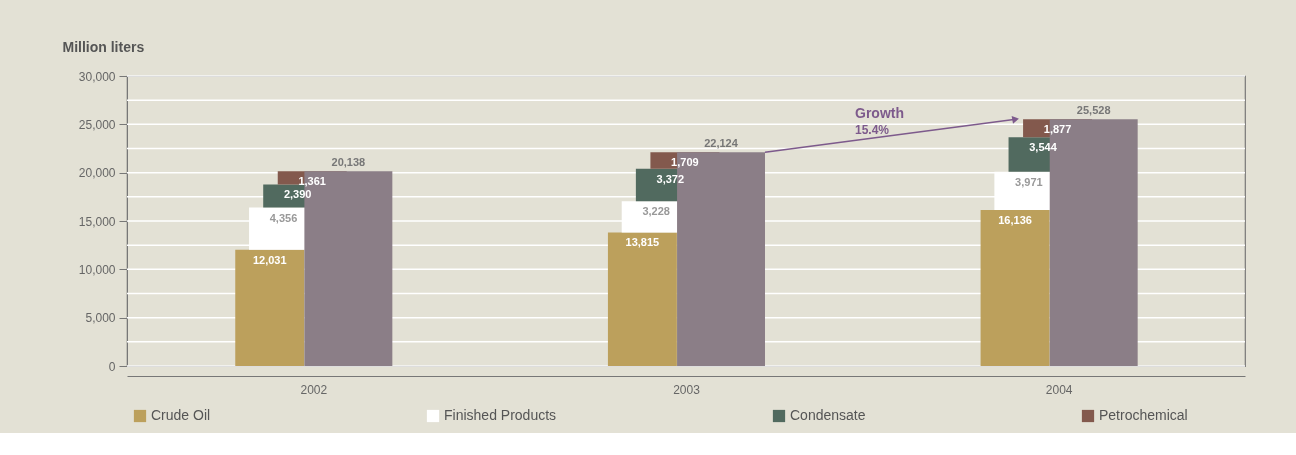  What do you see at coordinates (1143, 415) in the screenshot?
I see `legend-label: Petrochemical` at bounding box center [1143, 415].